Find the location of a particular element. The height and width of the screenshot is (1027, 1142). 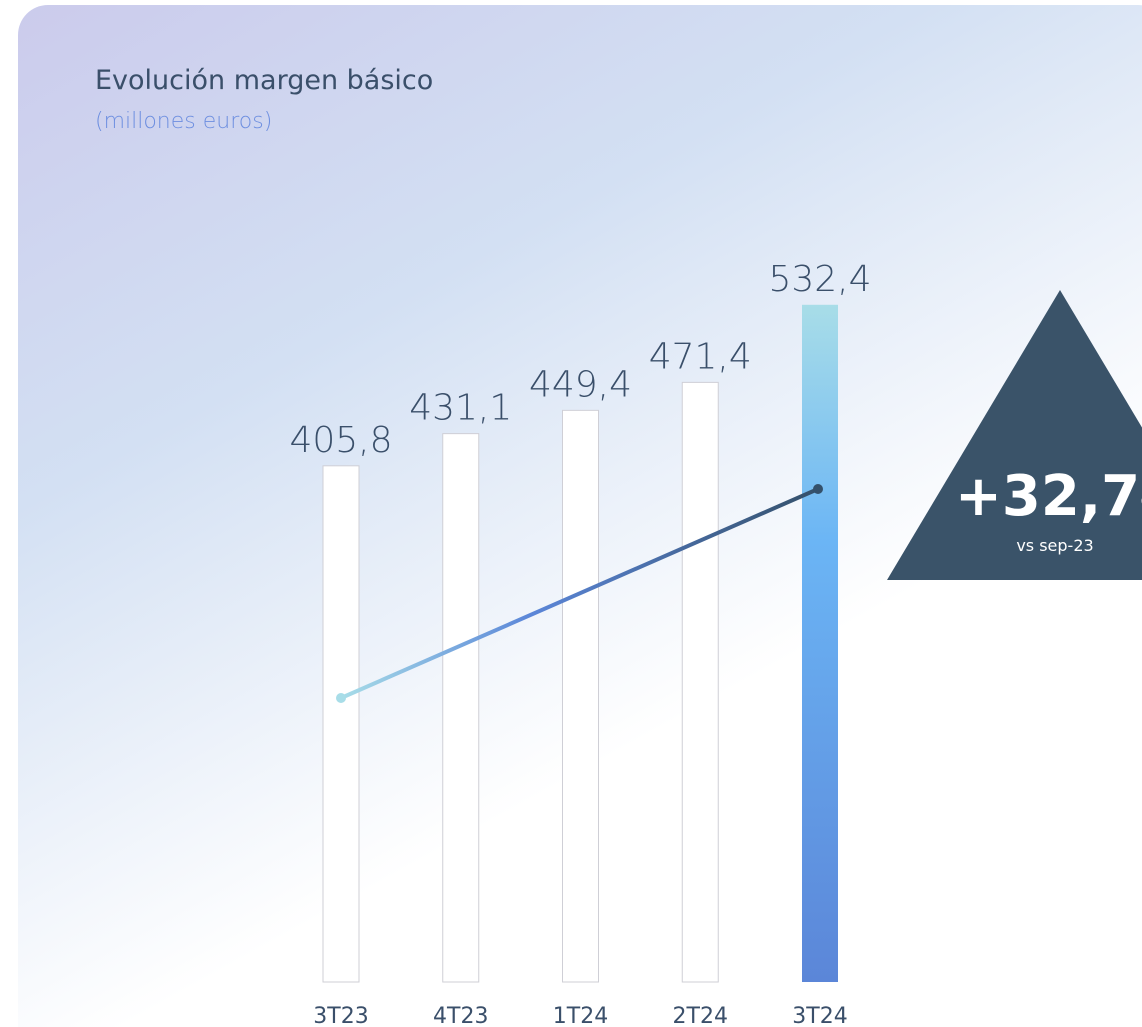

trend-end is located at coordinates (818, 489).